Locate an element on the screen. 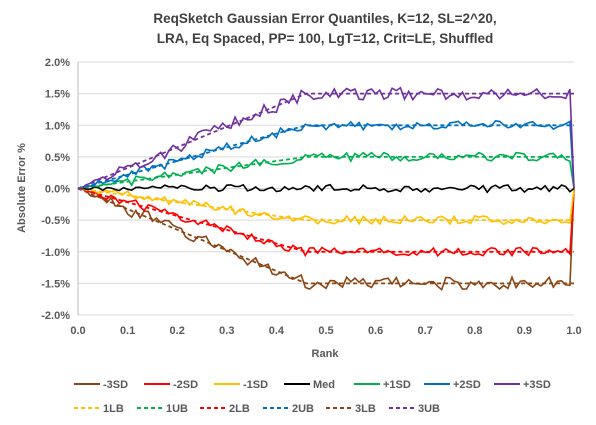 Image resolution: width=596 pixels, height=425 pixels. x-tick-label: 1.0 is located at coordinates (573, 331).